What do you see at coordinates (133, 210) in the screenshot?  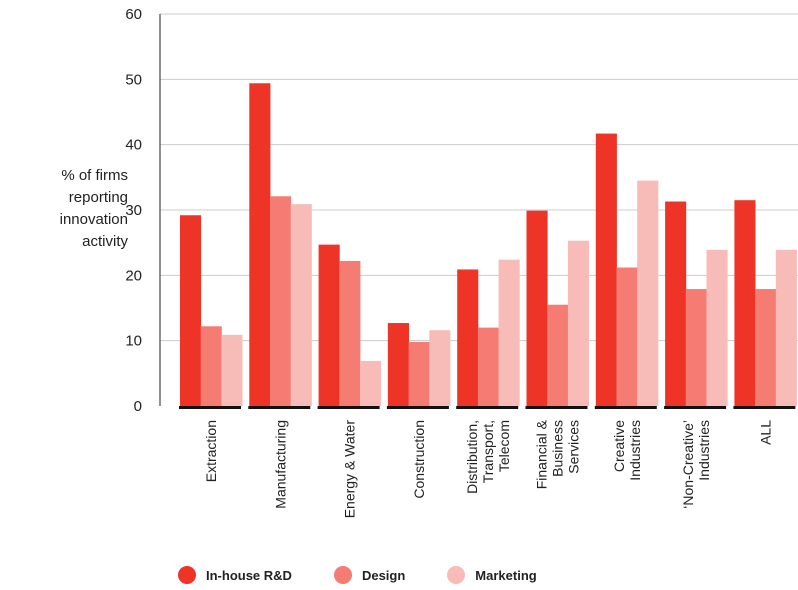 I see `y-tick-label: 30` at bounding box center [133, 210].